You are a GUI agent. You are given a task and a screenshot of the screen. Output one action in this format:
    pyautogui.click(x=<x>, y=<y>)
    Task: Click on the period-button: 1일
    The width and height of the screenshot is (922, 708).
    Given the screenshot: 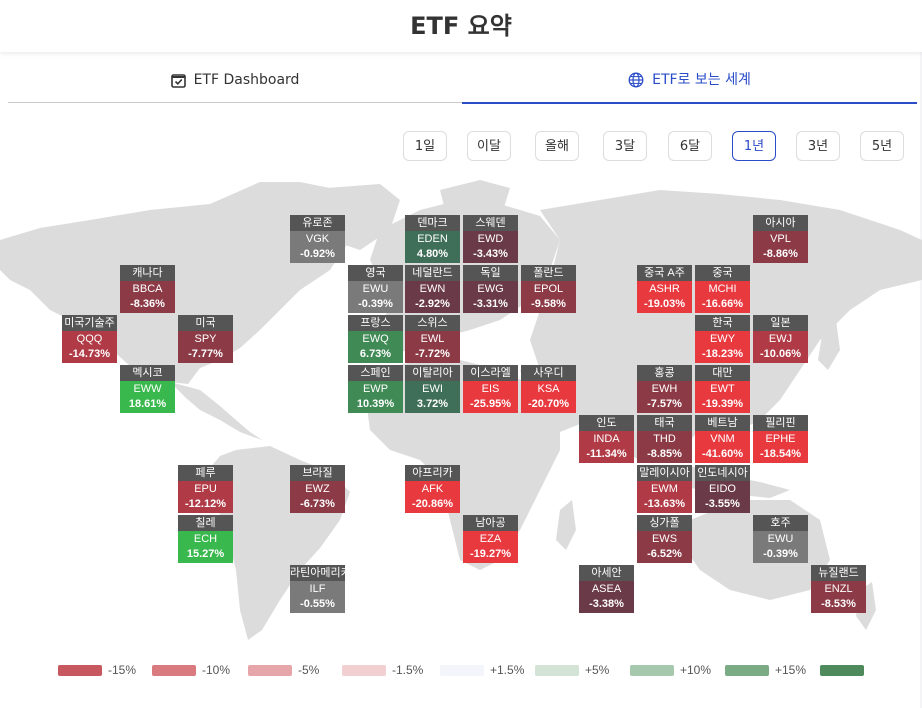 What is the action you would take?
    pyautogui.click(x=425, y=146)
    